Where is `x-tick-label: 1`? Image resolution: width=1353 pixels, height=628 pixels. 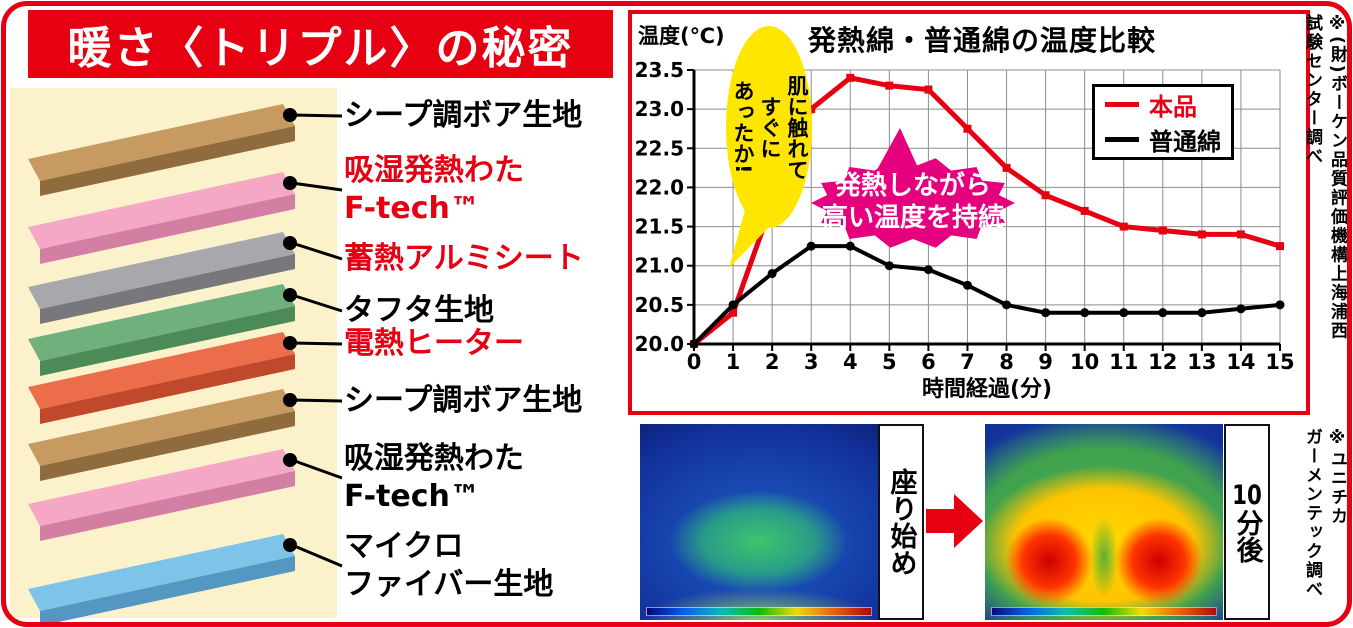
x-tick-label: 1 is located at coordinates (733, 362).